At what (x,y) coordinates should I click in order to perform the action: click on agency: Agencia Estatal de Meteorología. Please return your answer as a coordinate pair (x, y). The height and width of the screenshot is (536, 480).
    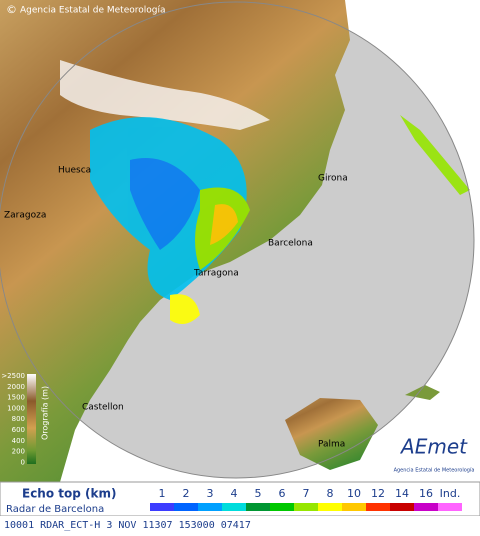
    Looking at the image, I should click on (93, 11).